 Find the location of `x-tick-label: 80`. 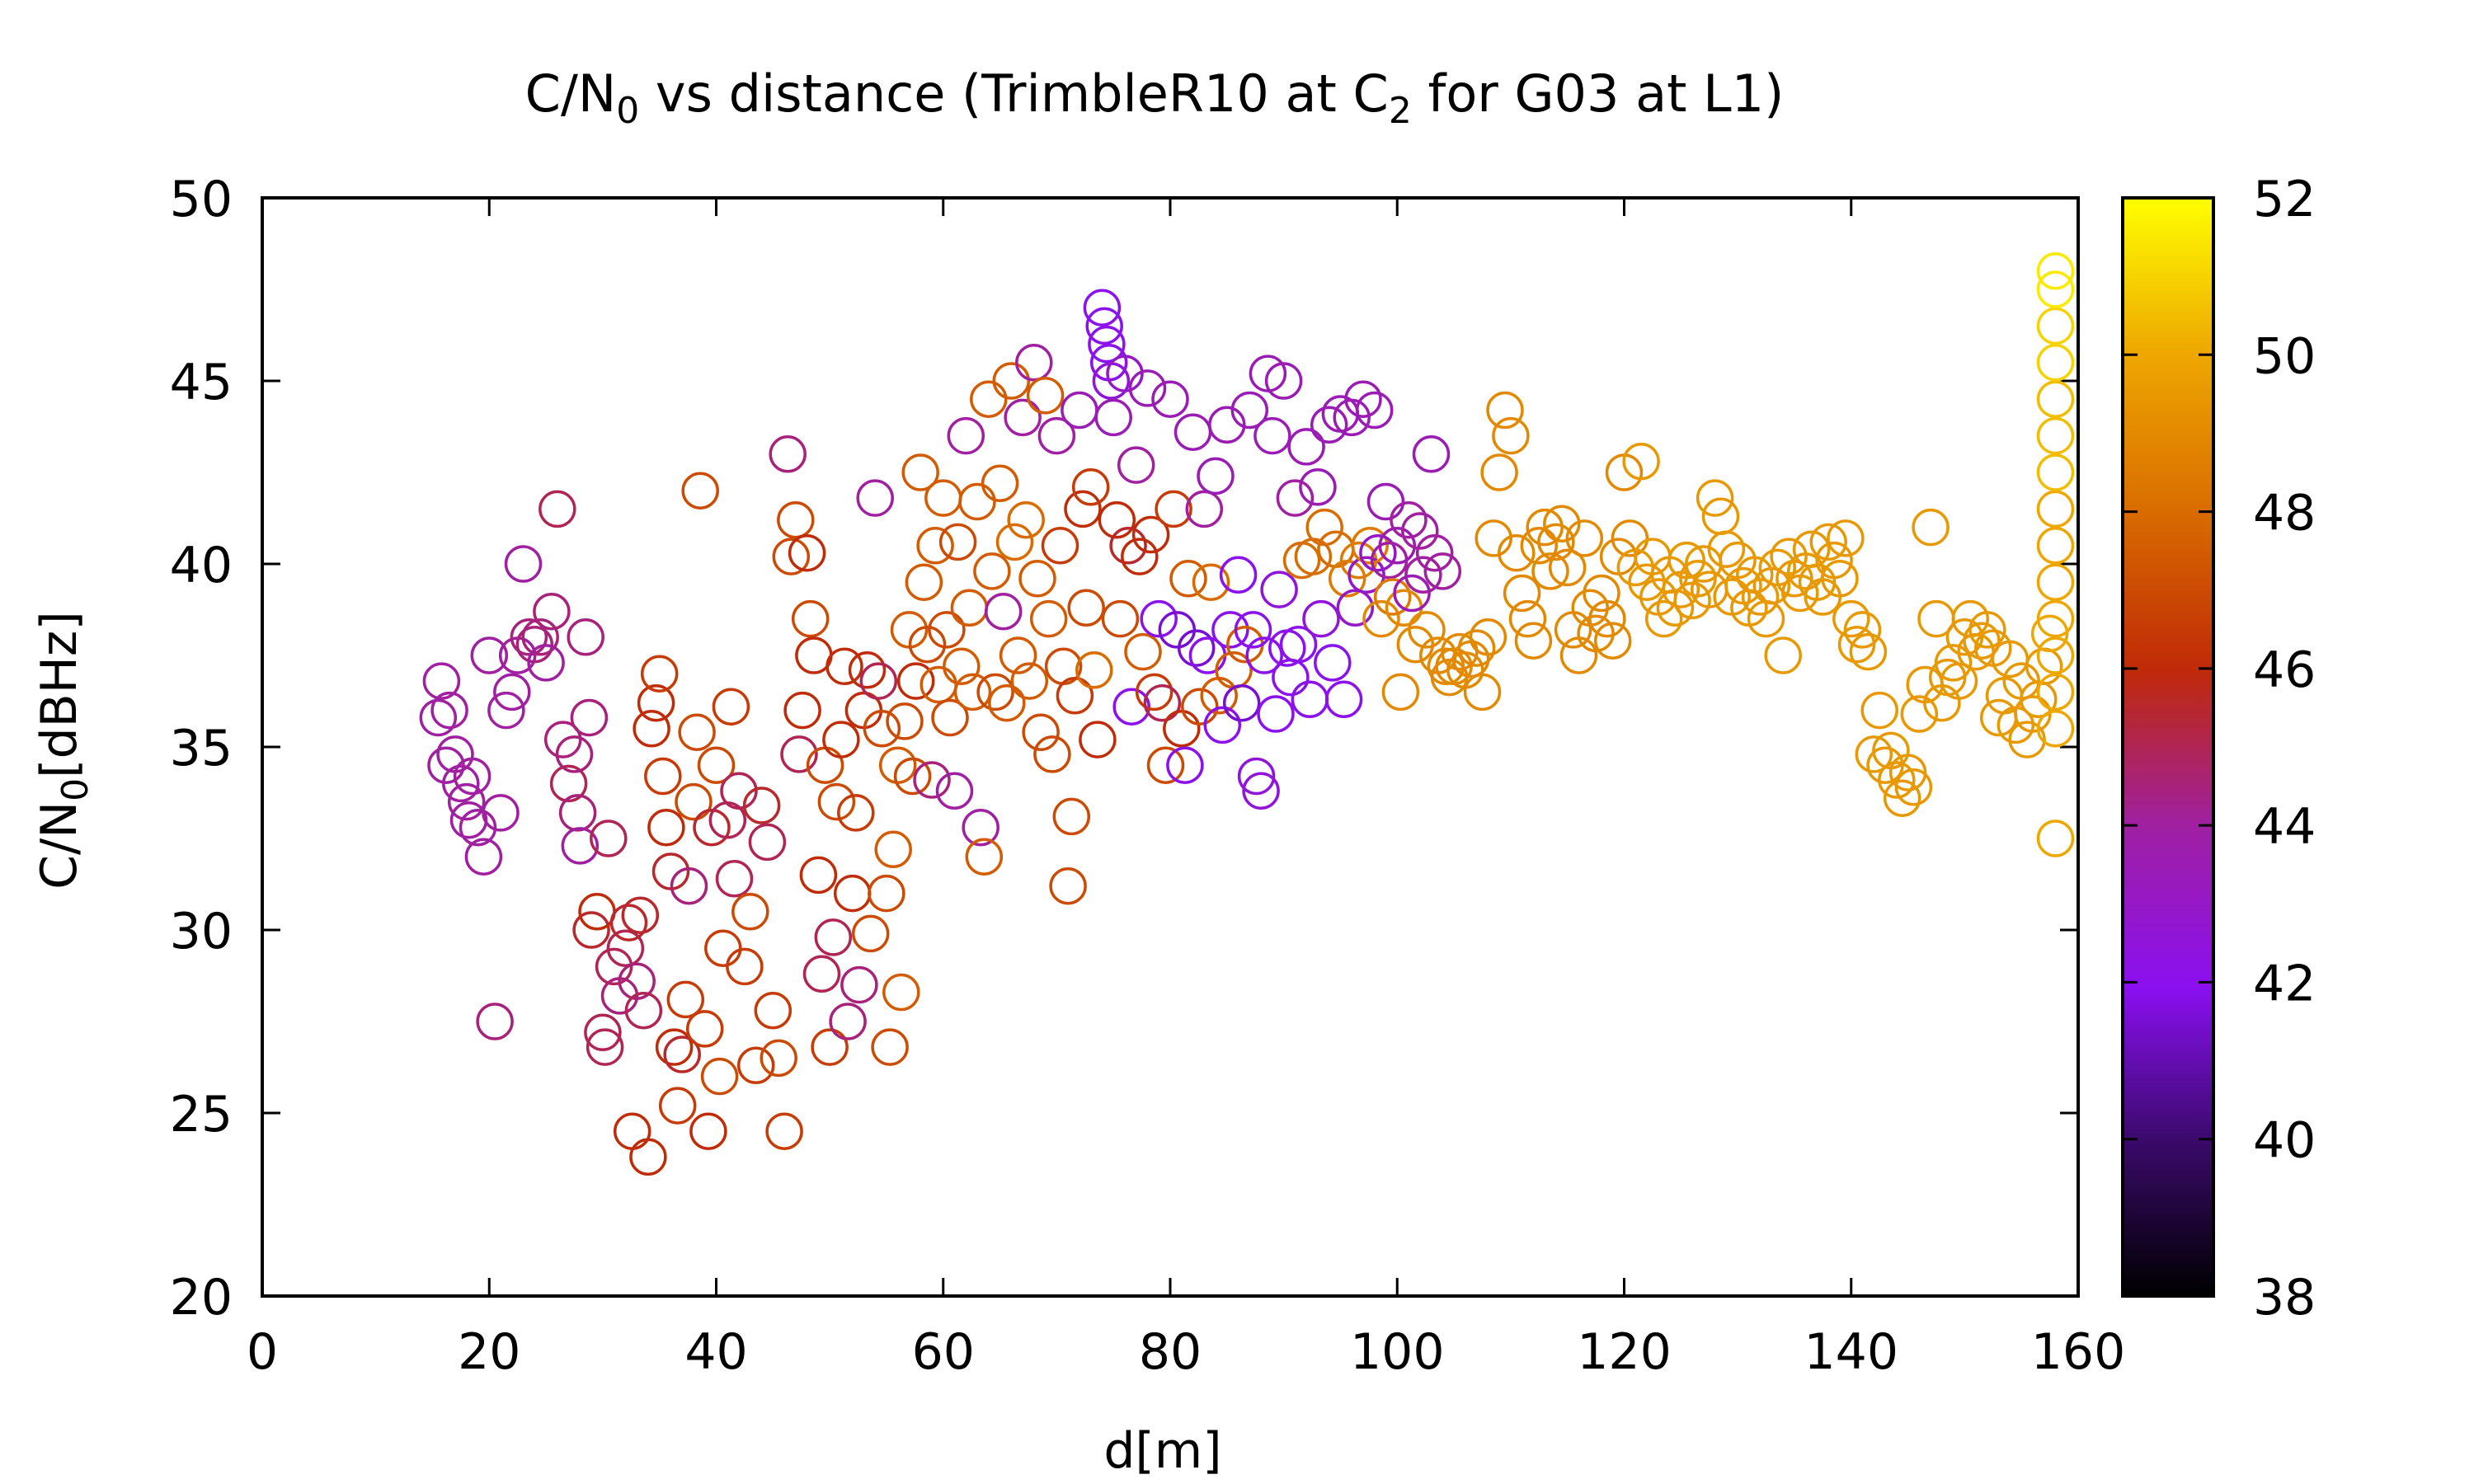

x-tick-label: 80 is located at coordinates (1170, 1352).